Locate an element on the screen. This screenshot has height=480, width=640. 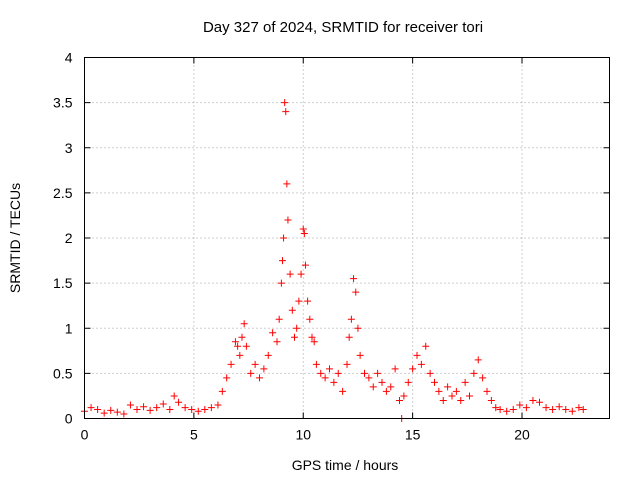
x-tick-labels: 0 5 10 15 20 is located at coordinates (305, 435).